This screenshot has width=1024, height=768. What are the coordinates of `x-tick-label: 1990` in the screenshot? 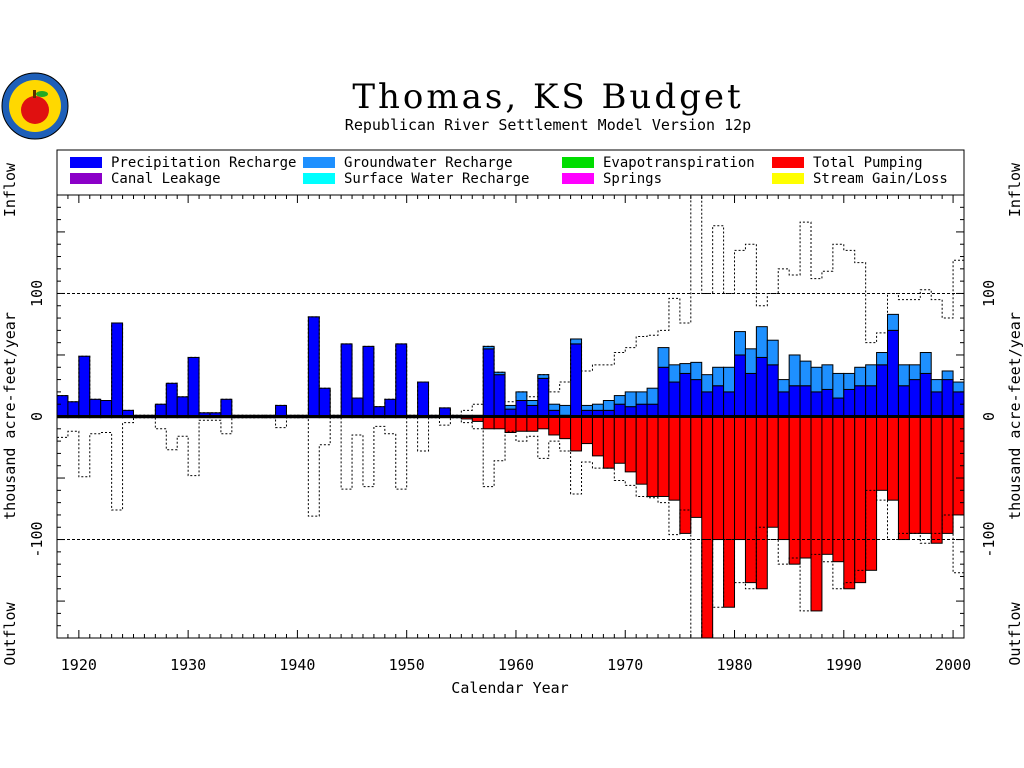 It's located at (844, 665).